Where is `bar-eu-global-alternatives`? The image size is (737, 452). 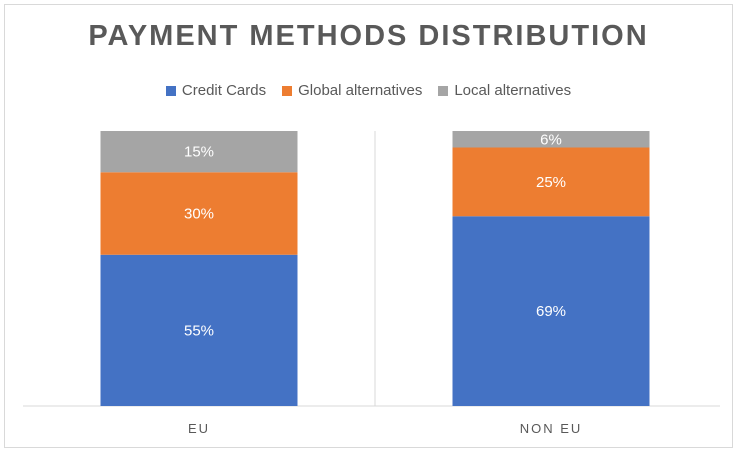
bar-eu-global-alternatives is located at coordinates (199, 213).